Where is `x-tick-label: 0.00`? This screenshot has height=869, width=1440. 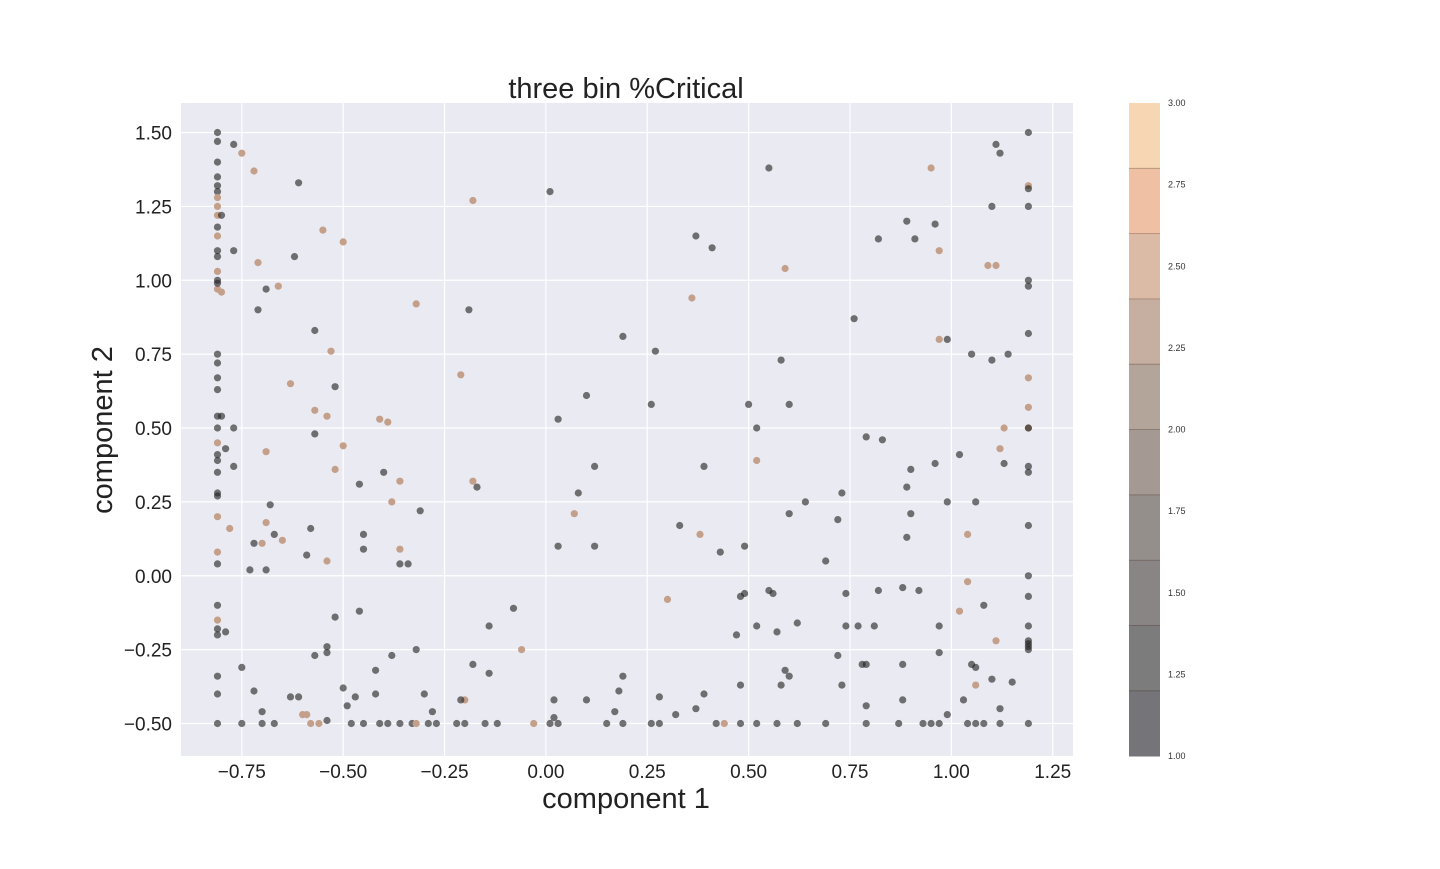 x-tick-label: 0.00 is located at coordinates (545, 772).